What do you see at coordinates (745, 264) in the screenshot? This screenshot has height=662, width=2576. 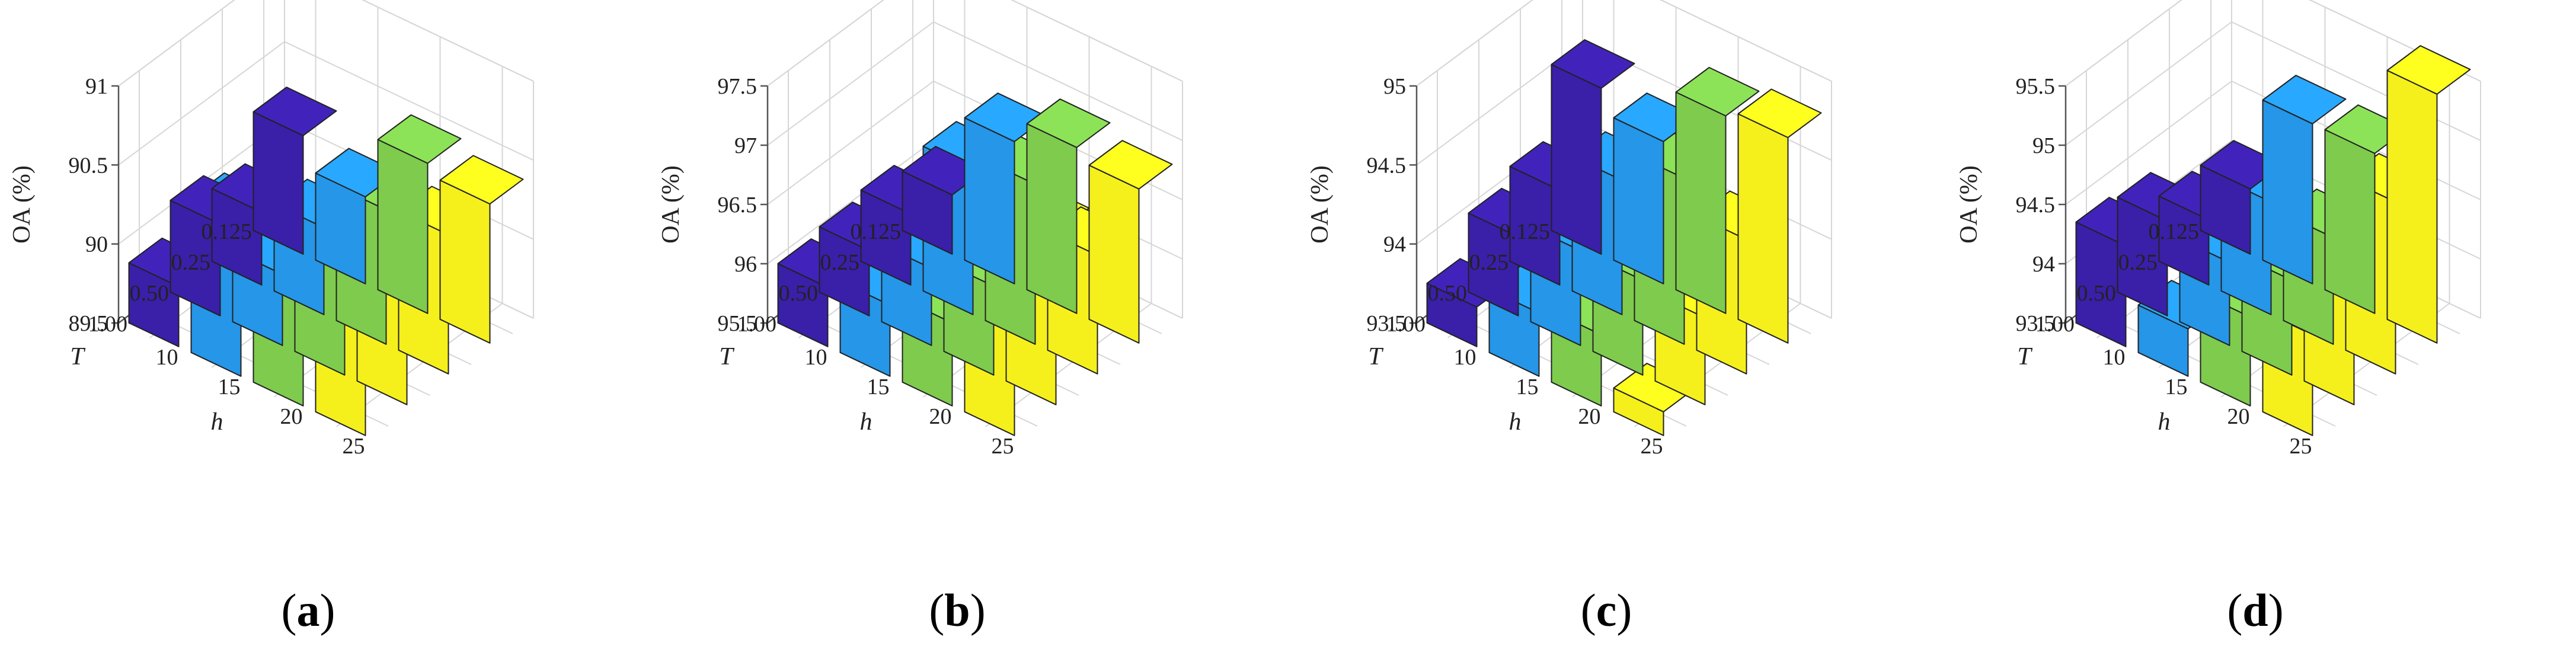 I see `z-tick-label: 96` at bounding box center [745, 264].